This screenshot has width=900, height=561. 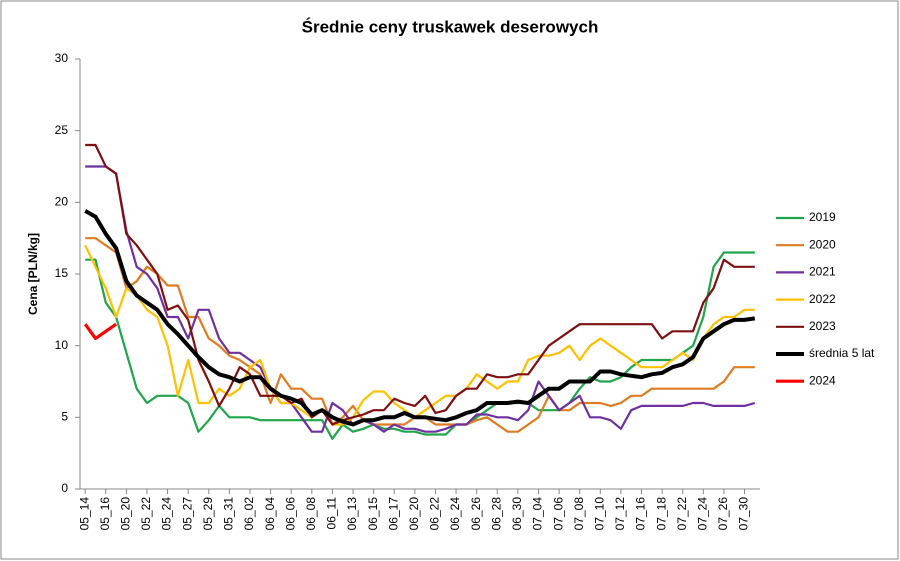 What do you see at coordinates (822, 217) in the screenshot?
I see `legend-label: 2019` at bounding box center [822, 217].